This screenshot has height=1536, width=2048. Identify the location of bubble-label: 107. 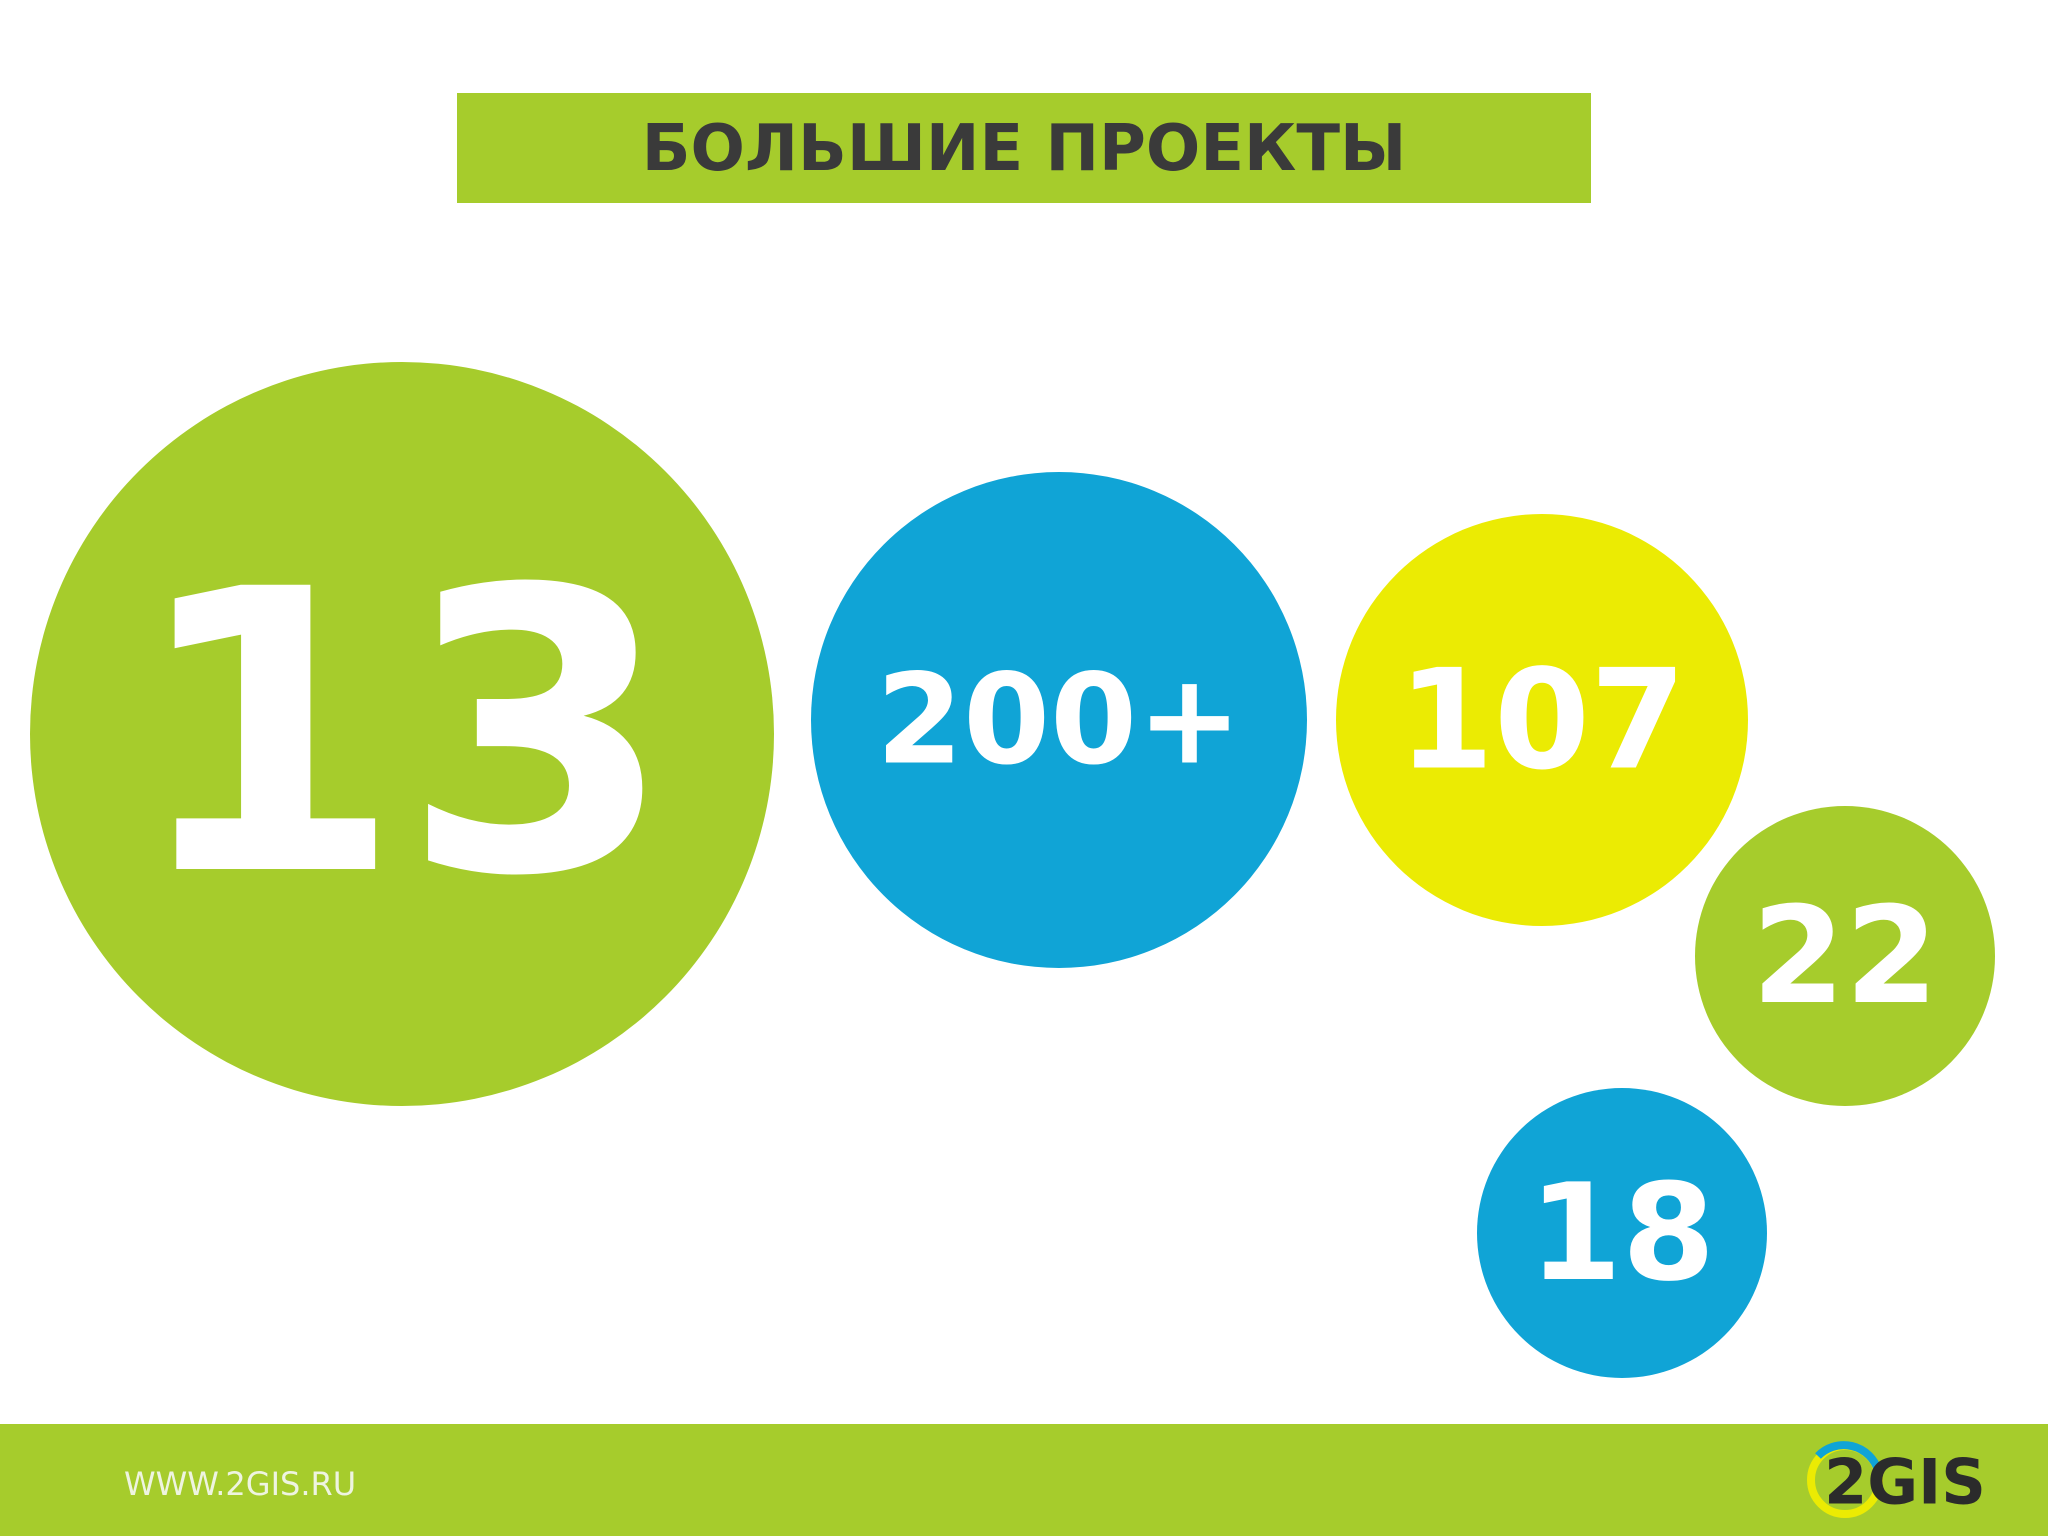
(1542, 720).